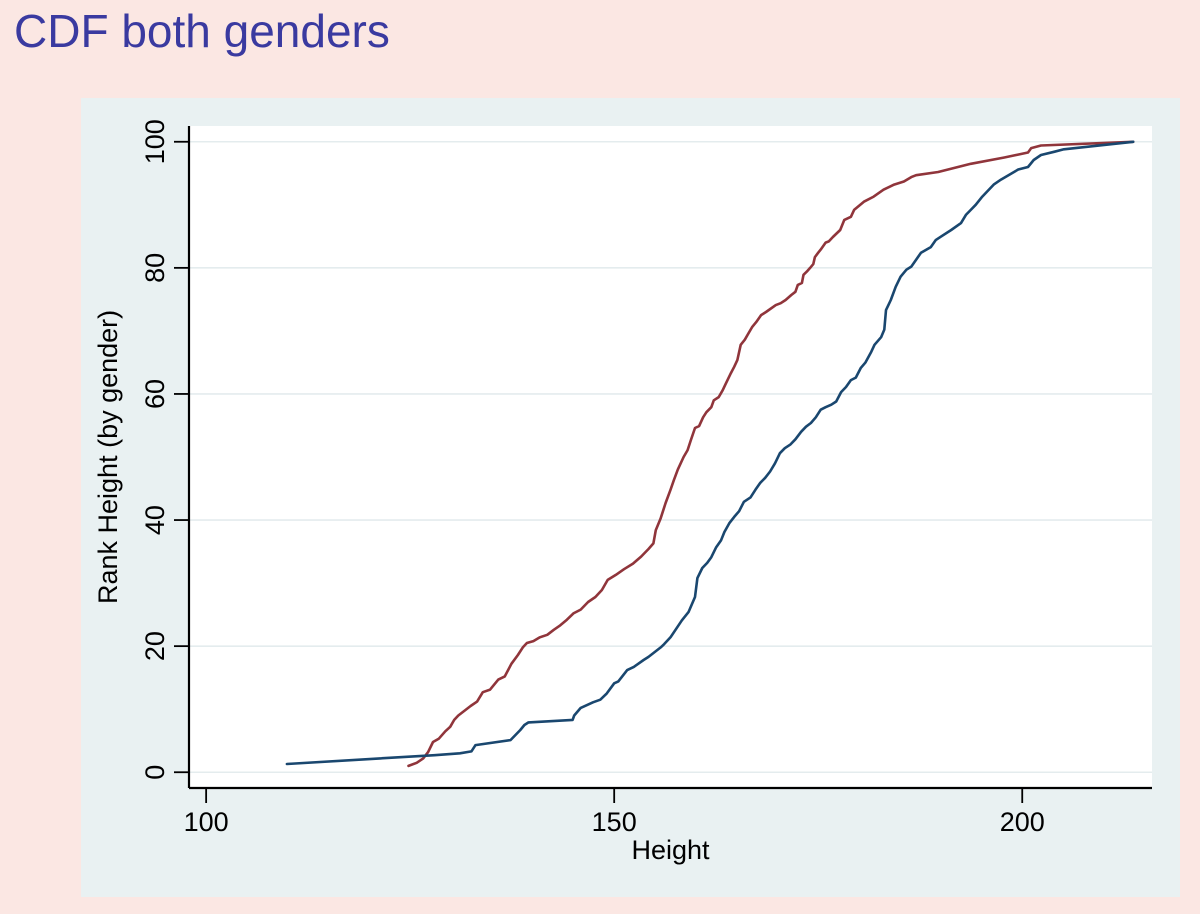  What do you see at coordinates (155, 772) in the screenshot?
I see `y-tick-label: 0` at bounding box center [155, 772].